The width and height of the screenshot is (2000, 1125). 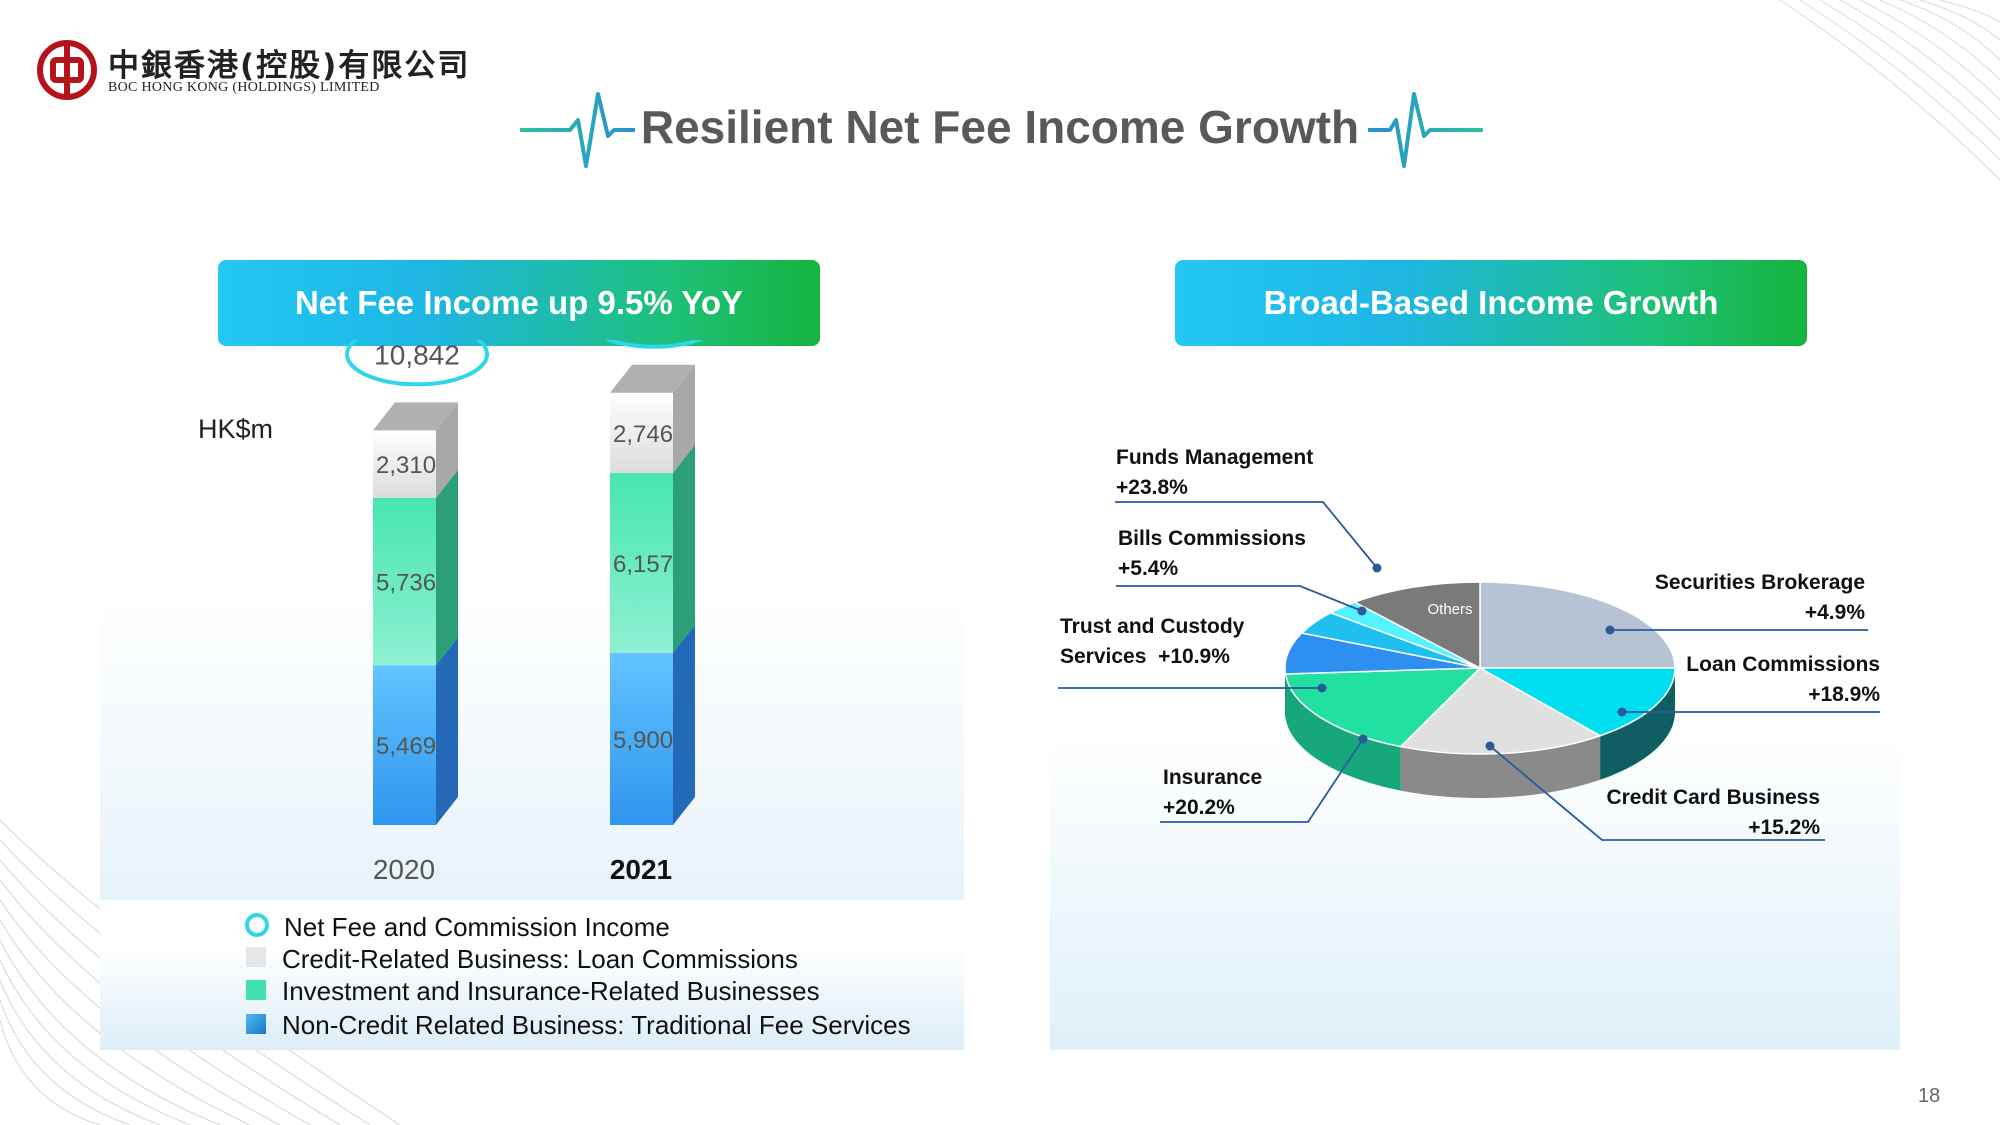 I want to click on pie-label-insurance-name: Insurance, so click(x=1213, y=777).